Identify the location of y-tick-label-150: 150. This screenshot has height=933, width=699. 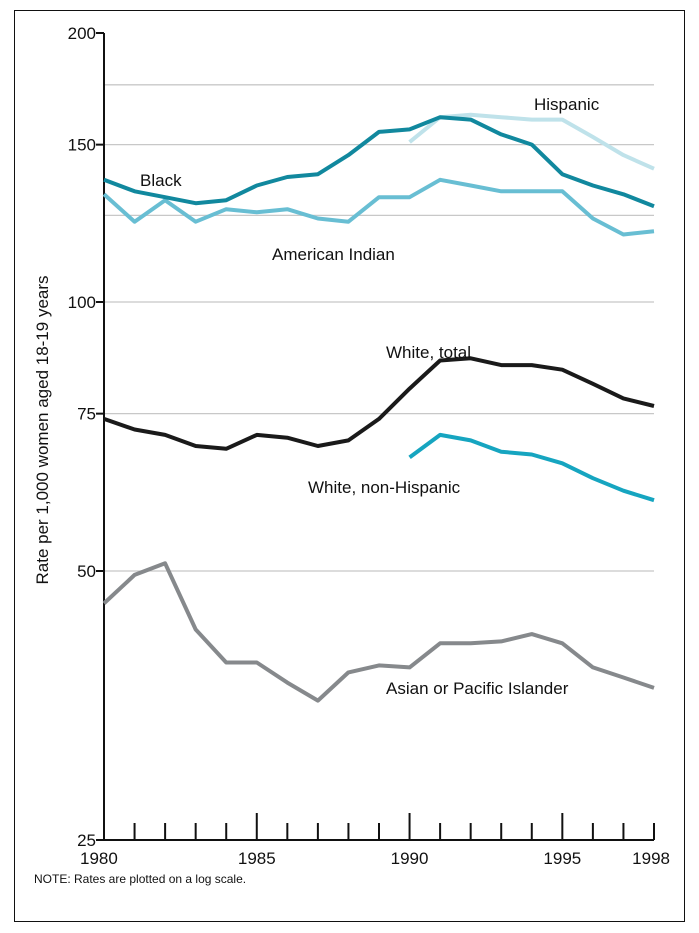
(82, 145).